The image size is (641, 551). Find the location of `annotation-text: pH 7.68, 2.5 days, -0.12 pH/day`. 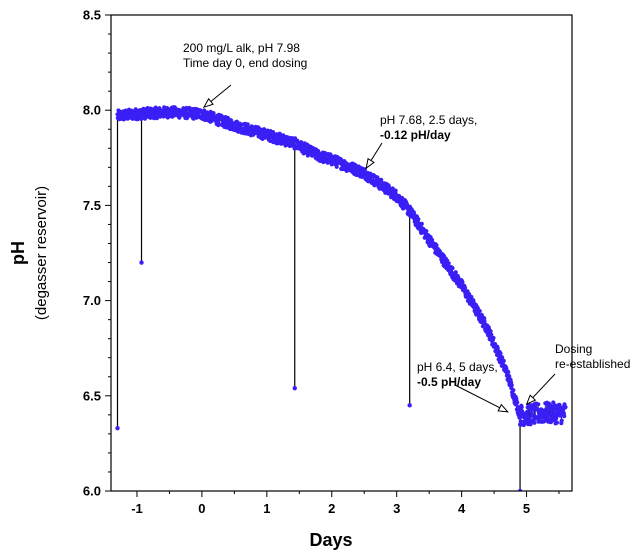

annotation-text: pH 7.68, 2.5 days, -0.12 pH/day is located at coordinates (428, 127).